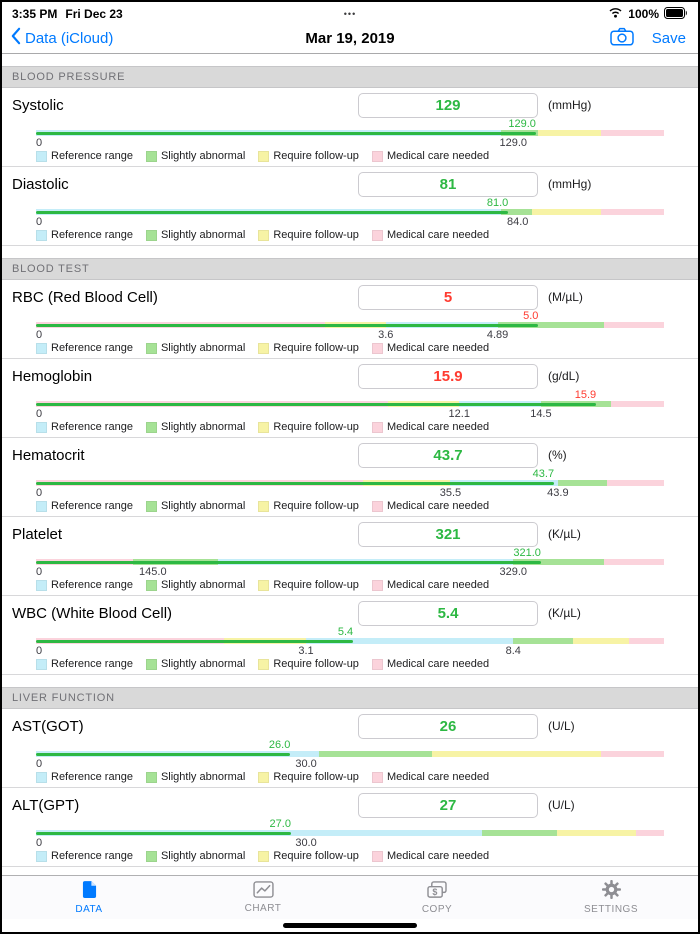 Image resolution: width=700 pixels, height=934 pixels. What do you see at coordinates (437, 897) in the screenshot?
I see `tab-copy: $ COPY` at bounding box center [437, 897].